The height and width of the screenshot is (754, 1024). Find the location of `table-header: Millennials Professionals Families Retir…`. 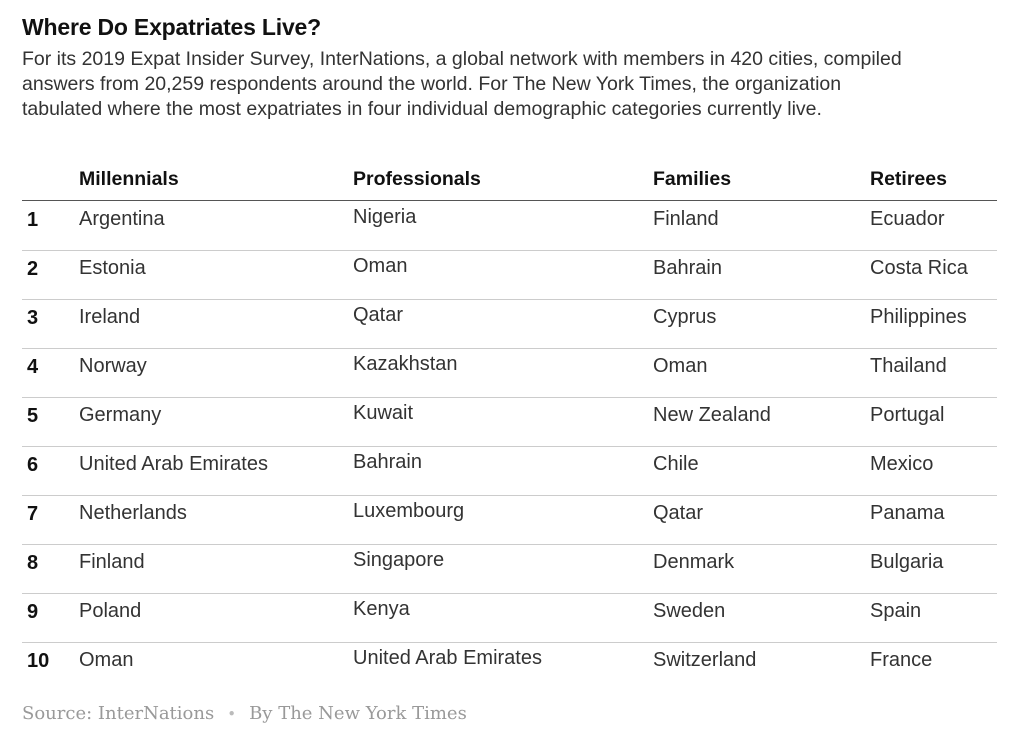

table-header: Millennials Professionals Families Retir… is located at coordinates (509, 184).